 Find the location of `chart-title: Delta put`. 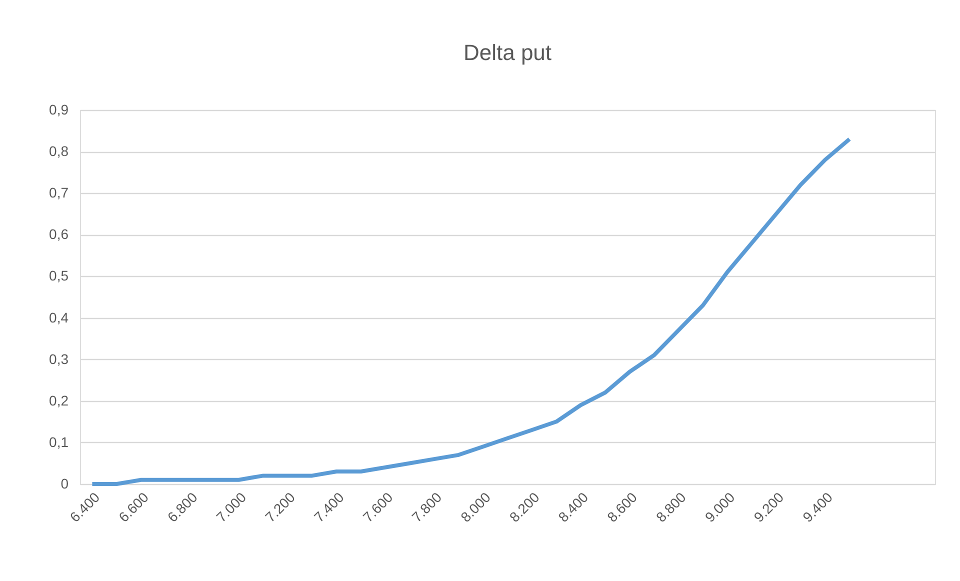

chart-title: Delta put is located at coordinates (507, 52).